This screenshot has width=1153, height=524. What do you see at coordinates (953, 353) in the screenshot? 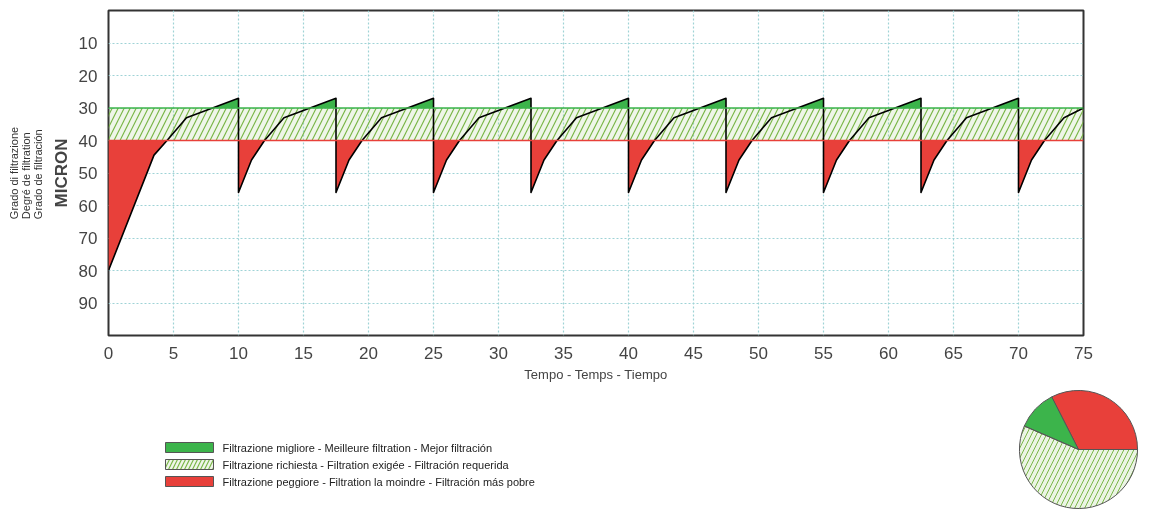
I see `x-tick-label: 65` at bounding box center [953, 353].